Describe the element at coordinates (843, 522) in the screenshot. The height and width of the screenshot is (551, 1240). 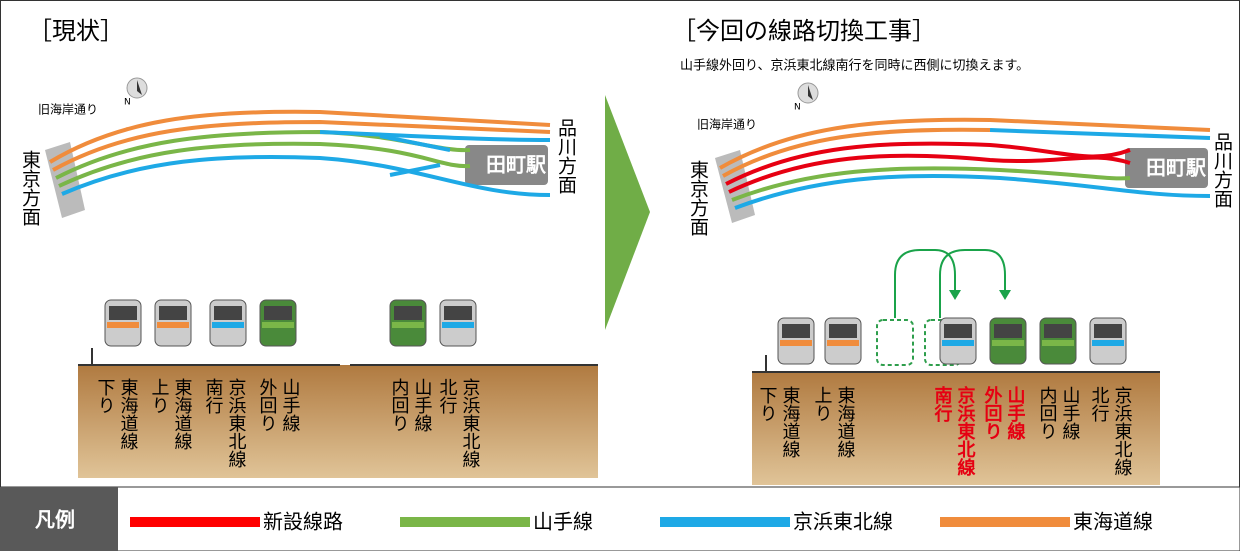
I see `legend-label: 京浜東北線` at that location.